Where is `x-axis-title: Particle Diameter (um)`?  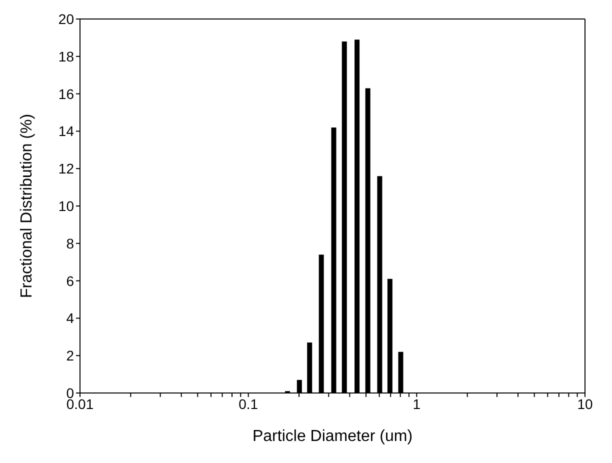
x-axis-title: Particle Diameter (um) is located at coordinates (332, 436).